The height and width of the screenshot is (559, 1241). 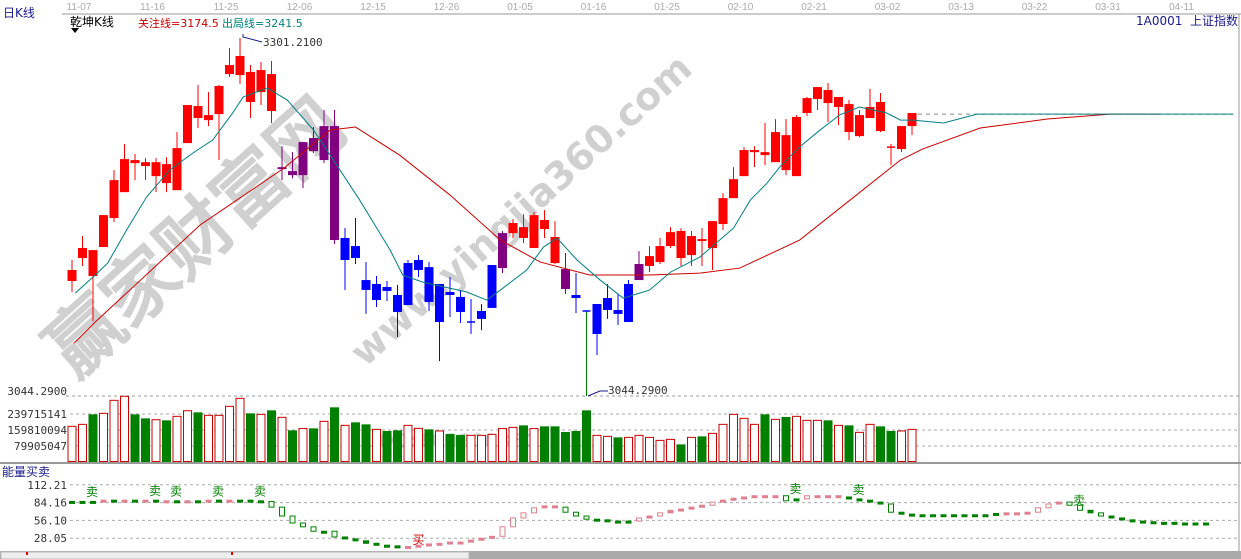 What do you see at coordinates (633, 514) in the screenshot?
I see `energy-panel: 112.2184.1656.1028.05卖卖卖卖卖卖卖卖买` at bounding box center [633, 514].